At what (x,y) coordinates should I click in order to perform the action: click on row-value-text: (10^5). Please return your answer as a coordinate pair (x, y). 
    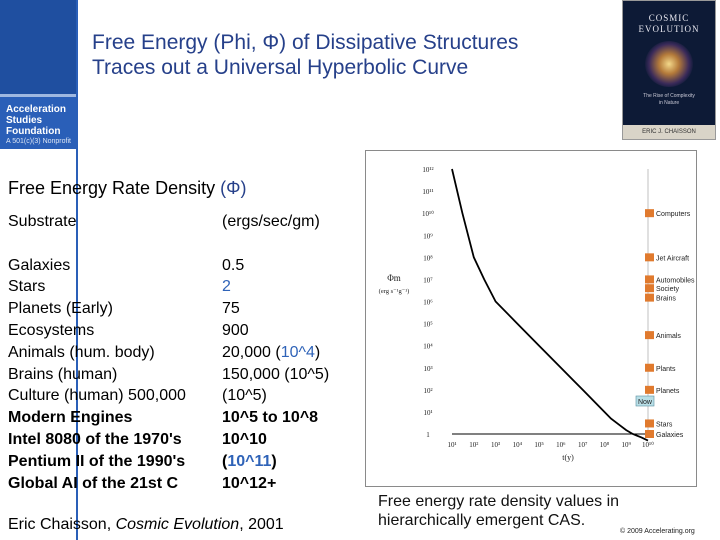
    Looking at the image, I should click on (244, 396).